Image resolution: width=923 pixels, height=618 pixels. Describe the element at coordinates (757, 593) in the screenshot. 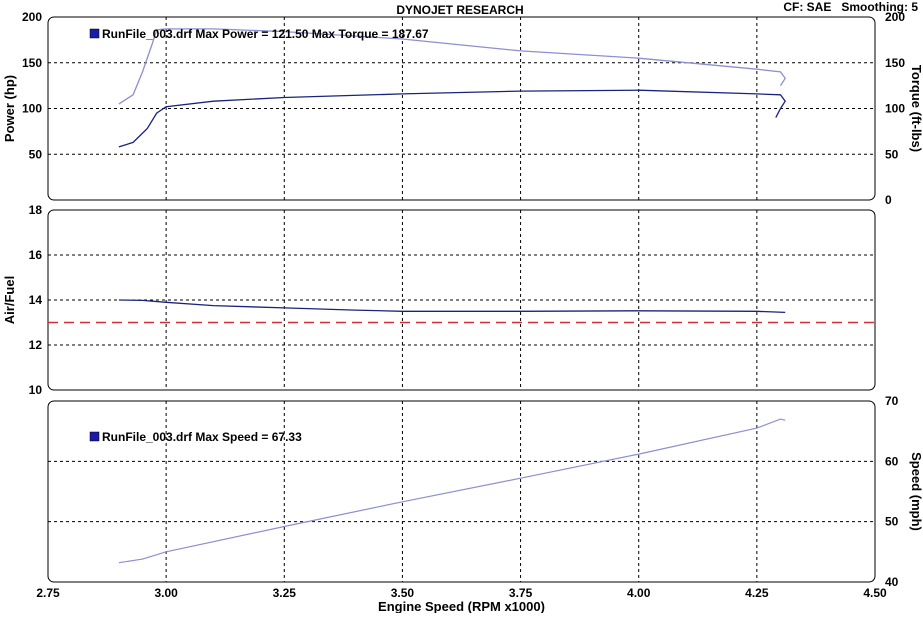

I see `x-tick-label: 4.25` at that location.